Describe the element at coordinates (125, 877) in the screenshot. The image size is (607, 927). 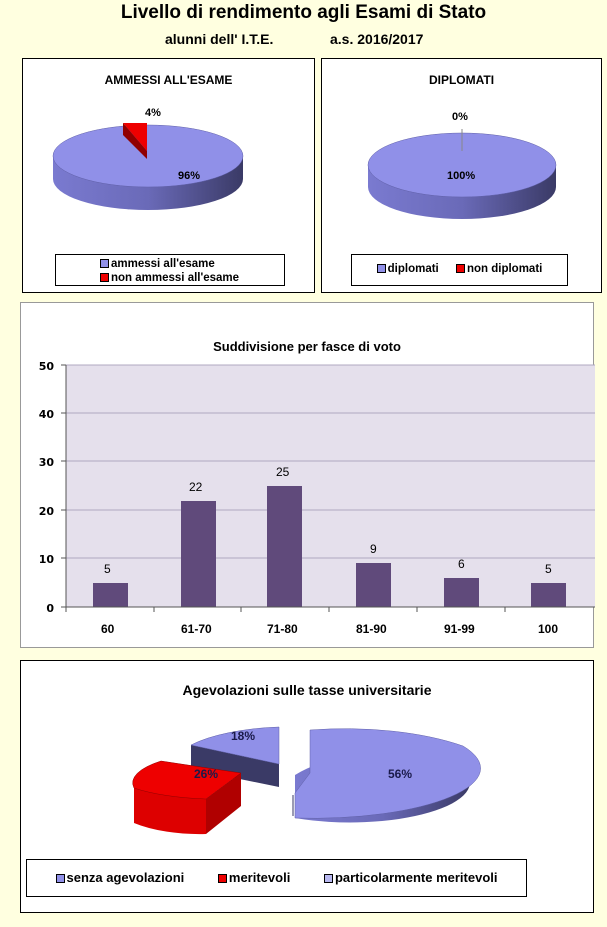
I see `legend-label: senza agevolazioni` at that location.